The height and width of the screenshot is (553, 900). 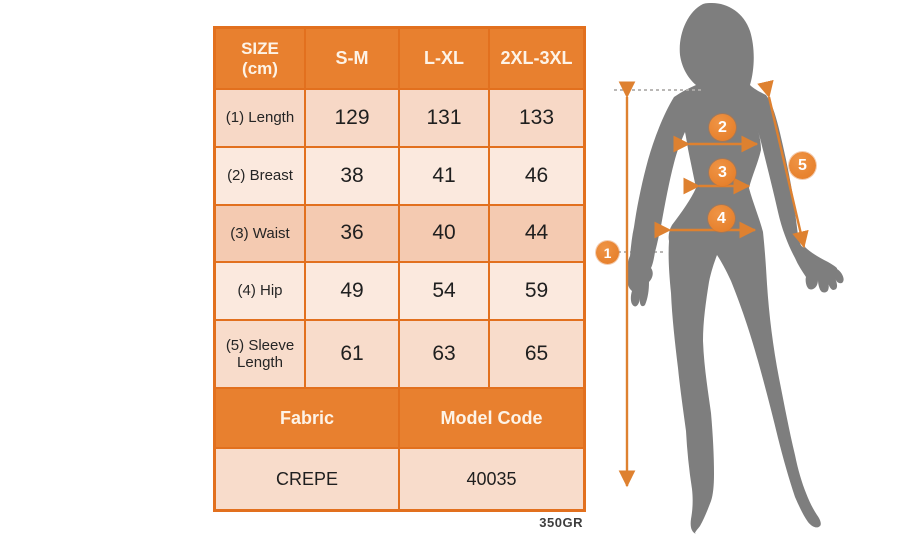 What do you see at coordinates (536, 233) in the screenshot?
I see `waist-2xl3xl: 44` at bounding box center [536, 233].